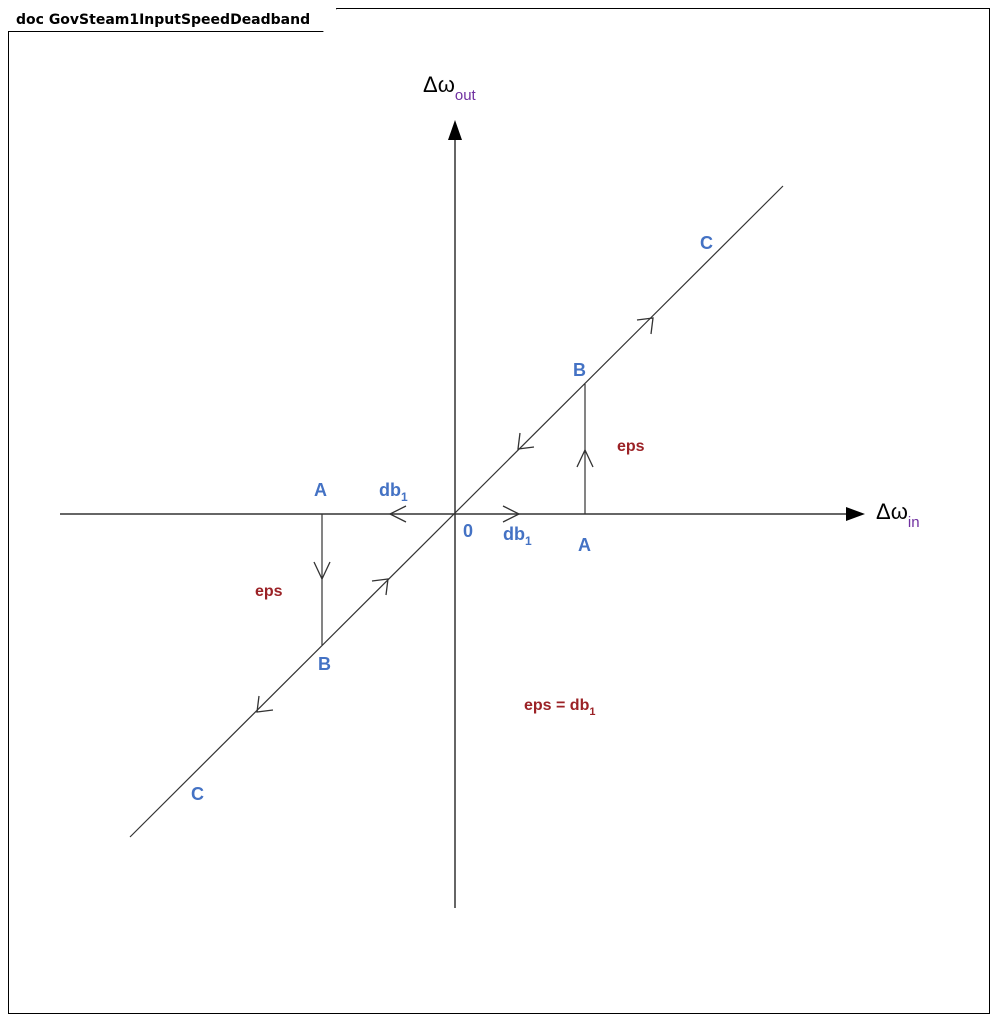 This screenshot has height=1022, width=999. What do you see at coordinates (585, 458) in the screenshot?
I see `arrow-up-on-eps-segment` at bounding box center [585, 458].